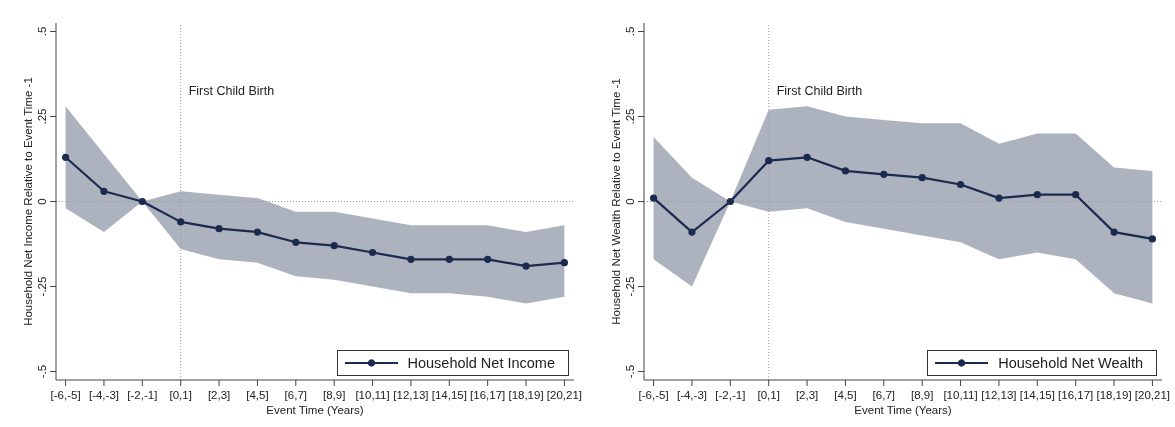 This screenshot has width=1175, height=427. What do you see at coordinates (481, 363) in the screenshot?
I see `legend-label: Household Net Income` at bounding box center [481, 363].